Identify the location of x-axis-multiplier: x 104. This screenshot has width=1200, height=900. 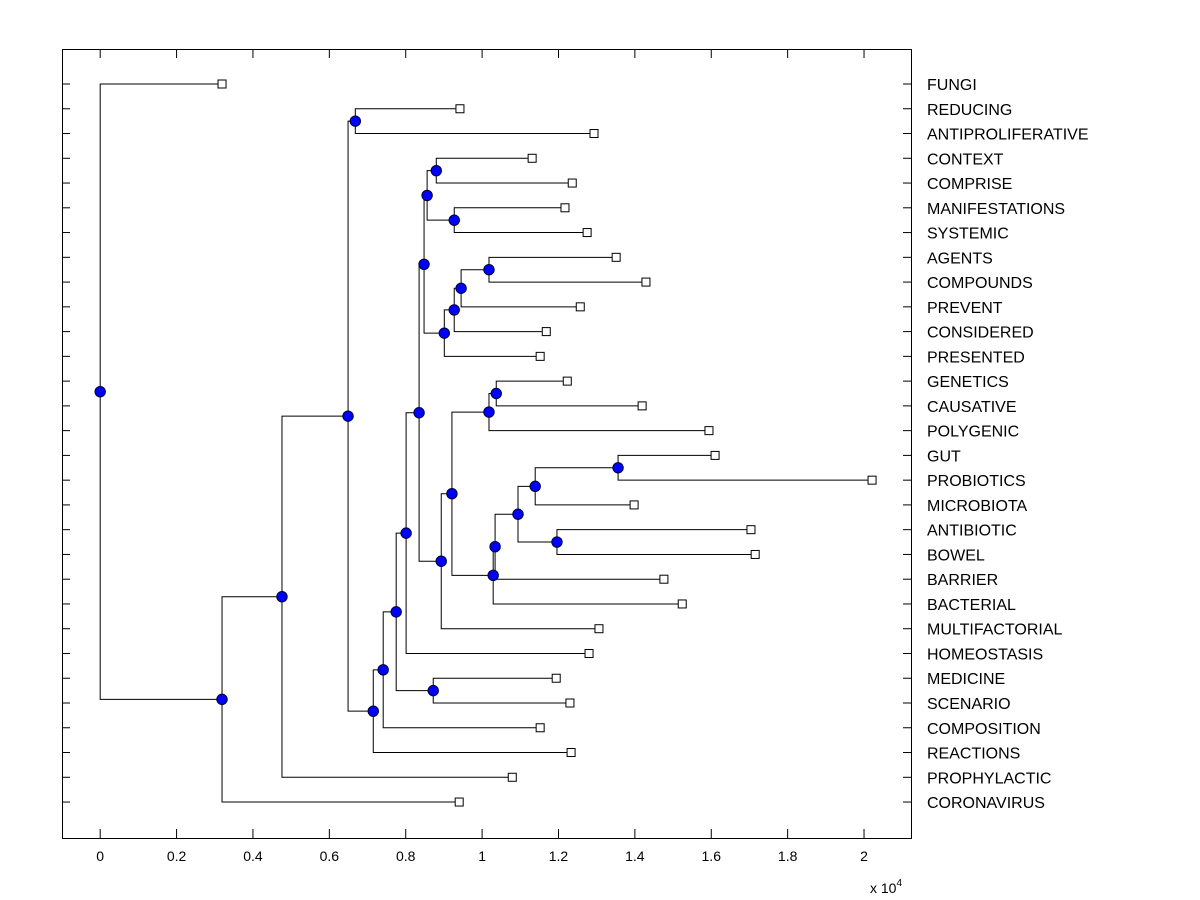
(886, 887).